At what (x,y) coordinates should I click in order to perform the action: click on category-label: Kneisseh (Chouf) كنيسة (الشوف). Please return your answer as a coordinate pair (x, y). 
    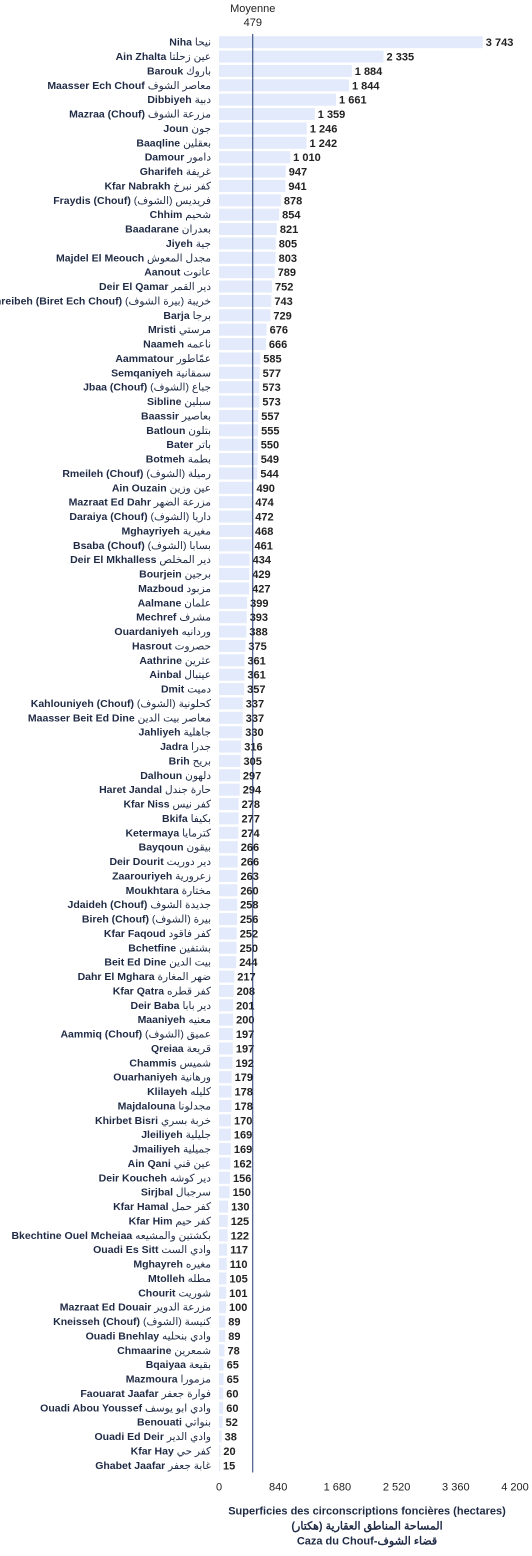
    Looking at the image, I should click on (132, 1322).